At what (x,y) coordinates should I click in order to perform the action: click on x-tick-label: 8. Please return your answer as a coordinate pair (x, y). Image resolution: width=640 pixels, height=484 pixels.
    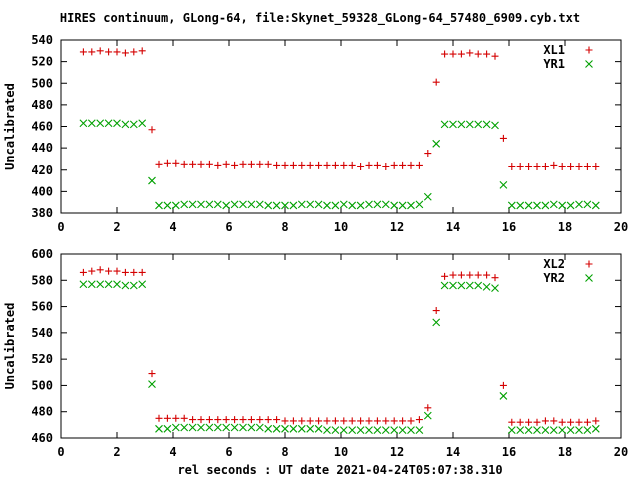
    Looking at the image, I should click on (284, 227).